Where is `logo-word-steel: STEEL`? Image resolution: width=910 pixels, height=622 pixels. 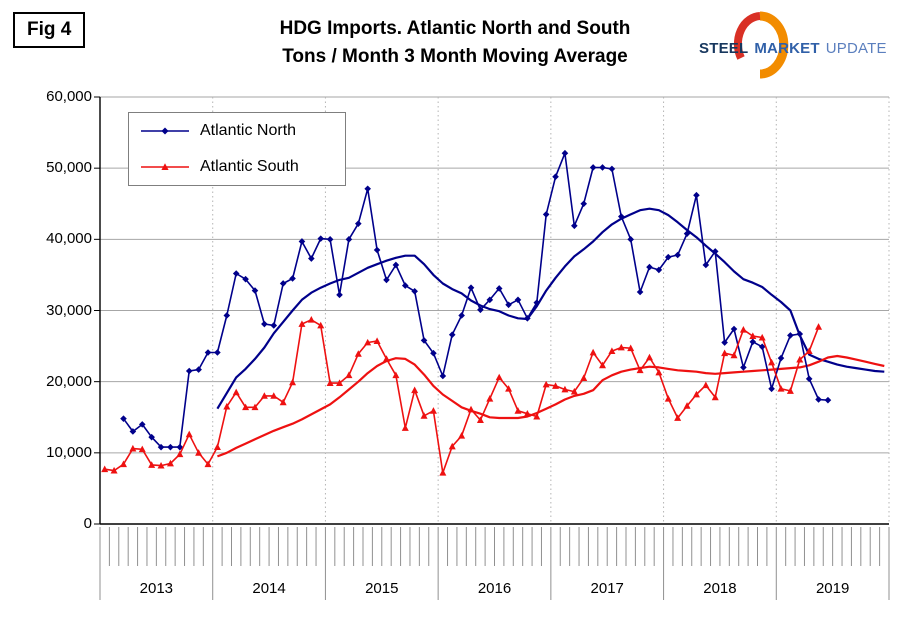
logo-word-steel: STEEL is located at coordinates (724, 48).